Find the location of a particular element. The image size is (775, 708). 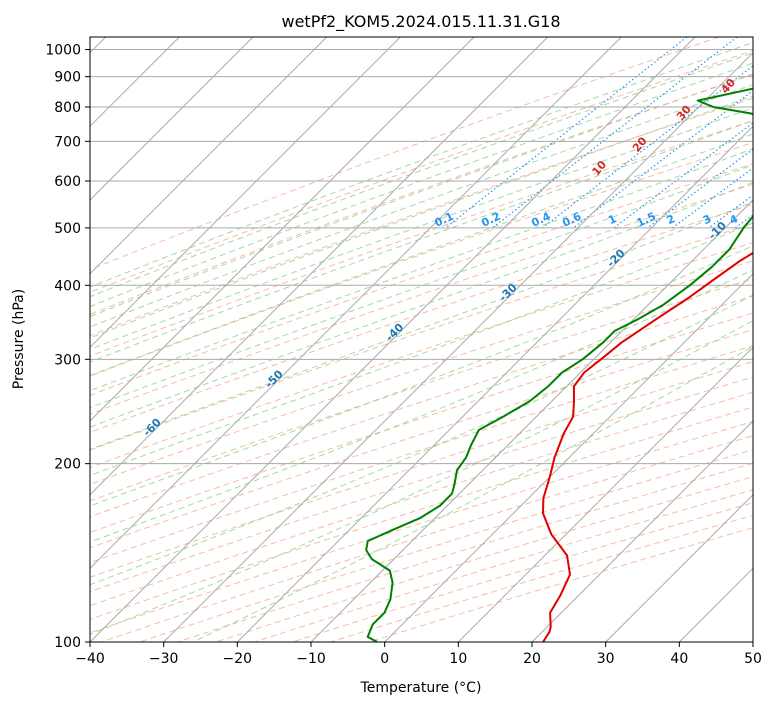

x-axis: −40 −30 −20 −10 0 10 20 30 40 50 is located at coordinates (418, 654).